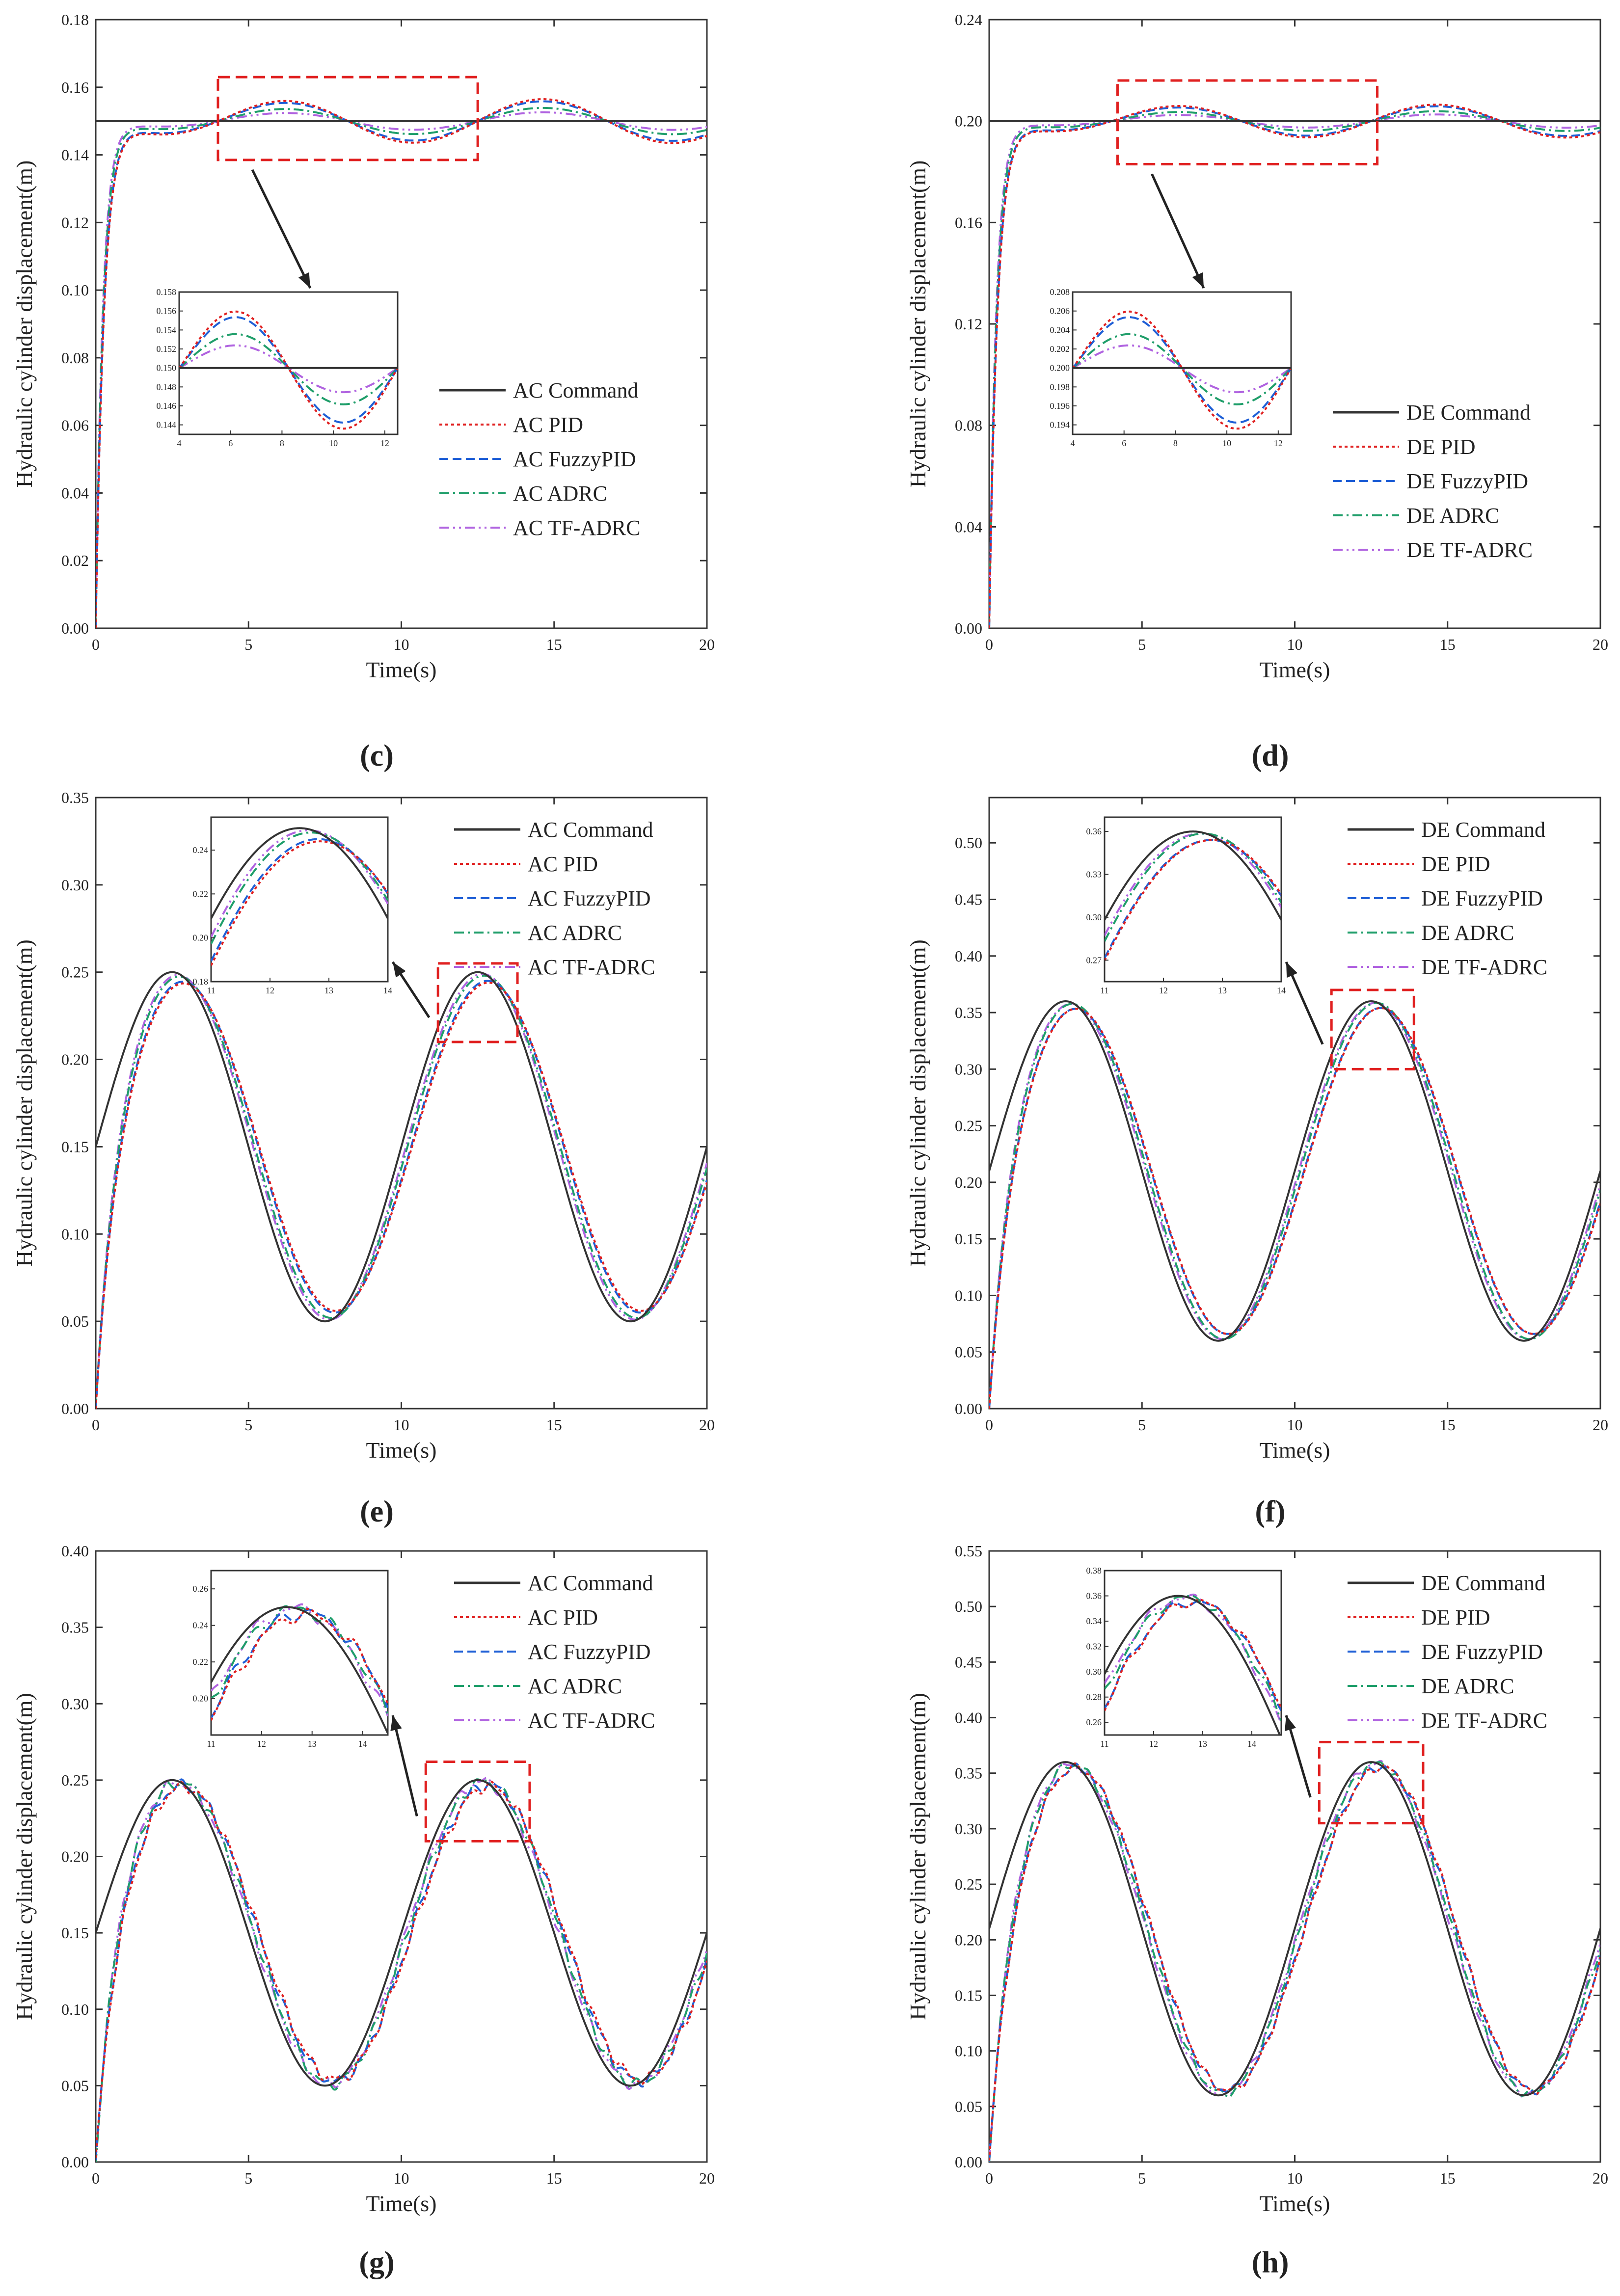 The width and height of the screenshot is (1620, 2296). What do you see at coordinates (201, 1662) in the screenshot?
I see `inset-y-tick-label: 0.22` at bounding box center [201, 1662].